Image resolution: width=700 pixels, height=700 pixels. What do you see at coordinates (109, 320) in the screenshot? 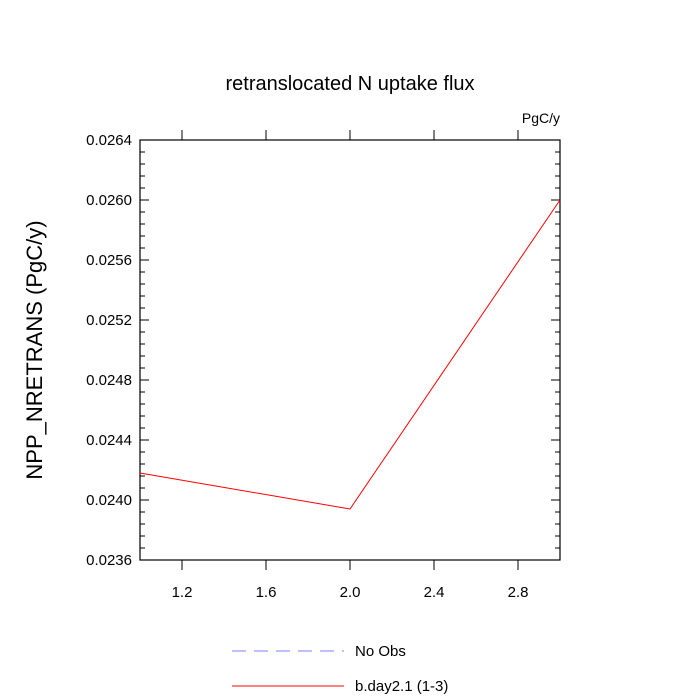
I see `y-tick-label: 0.0252` at bounding box center [109, 320].